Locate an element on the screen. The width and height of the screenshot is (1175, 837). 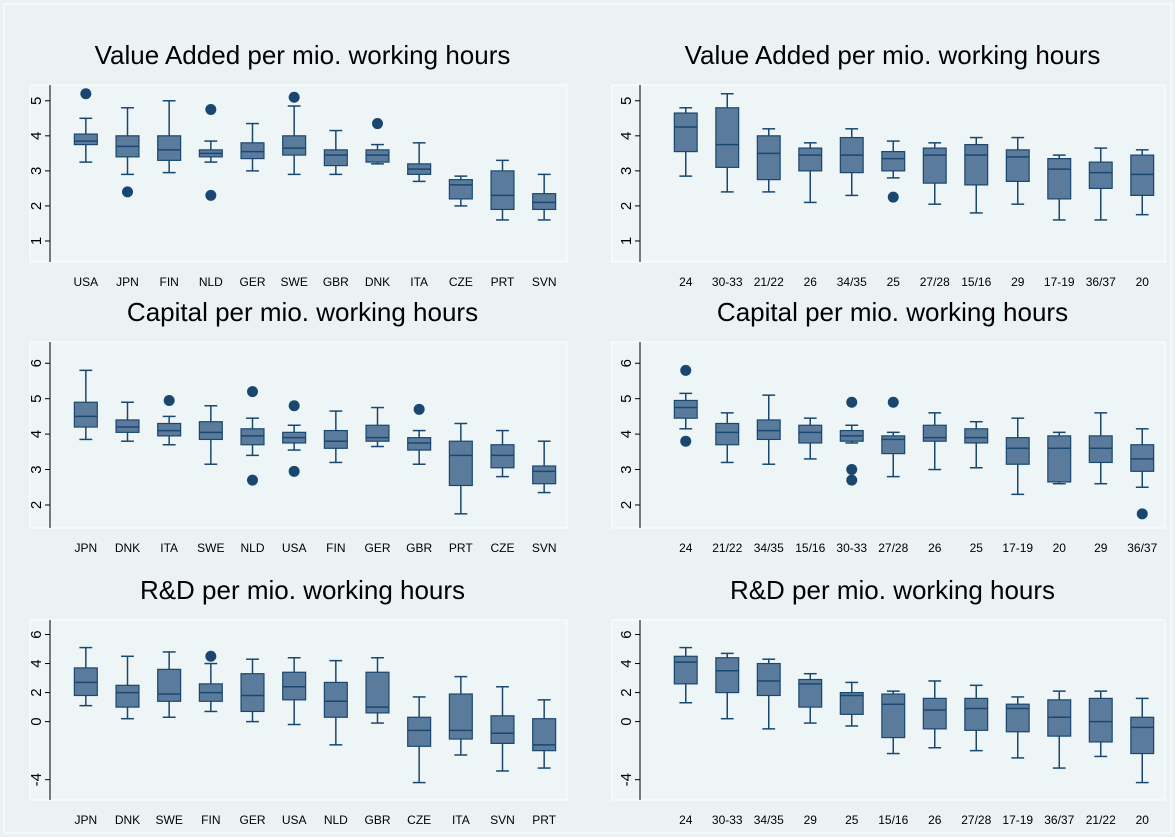
x-tick-label: 36/37 is located at coordinates (1101, 282).